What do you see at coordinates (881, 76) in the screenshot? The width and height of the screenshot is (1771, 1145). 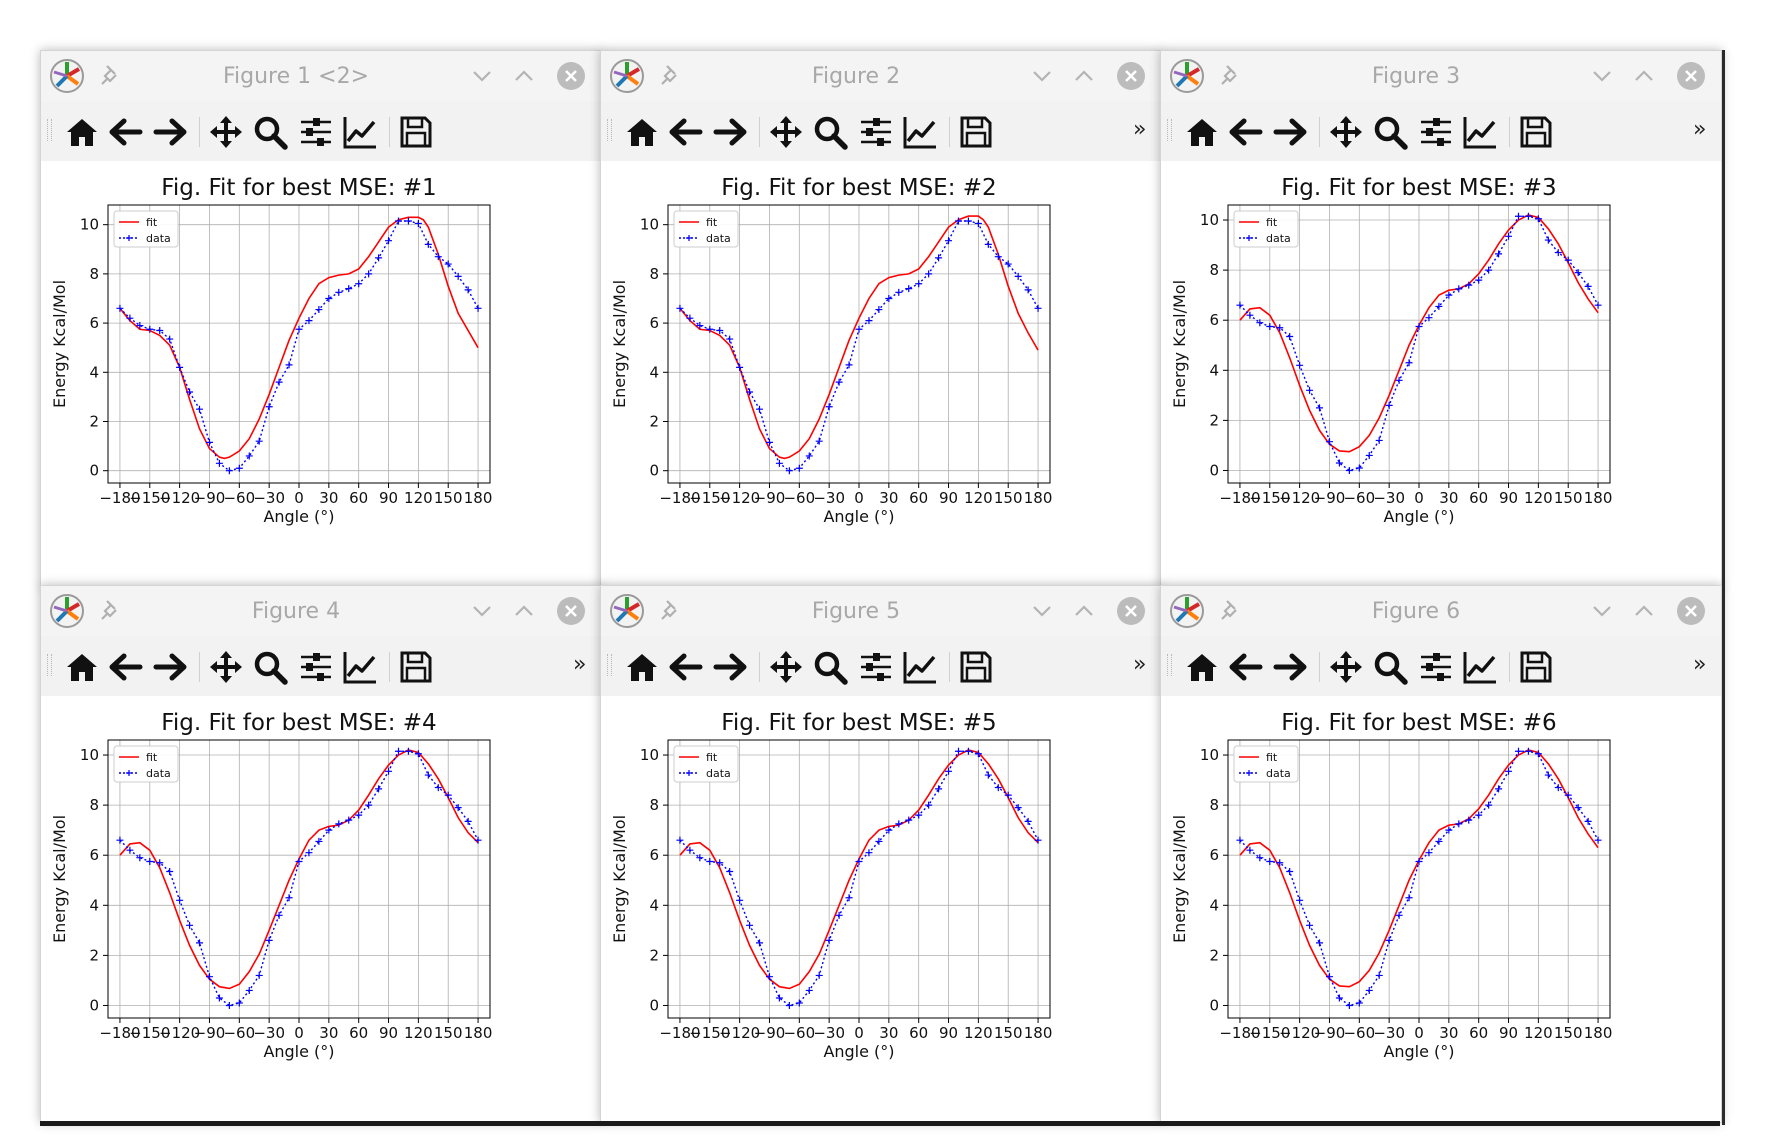 I see `window-titlebar: Figure 2` at bounding box center [881, 76].